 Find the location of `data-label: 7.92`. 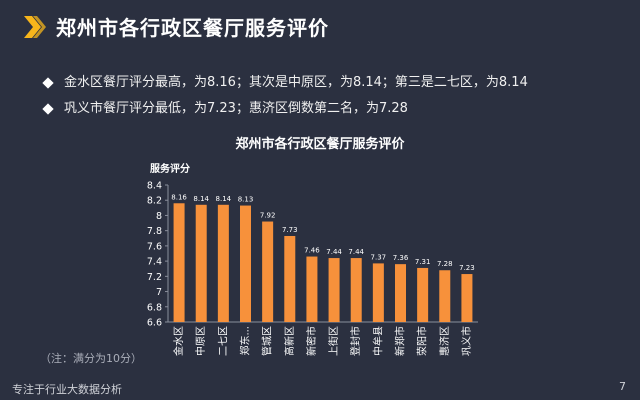

data-label: 7.92 is located at coordinates (268, 216).